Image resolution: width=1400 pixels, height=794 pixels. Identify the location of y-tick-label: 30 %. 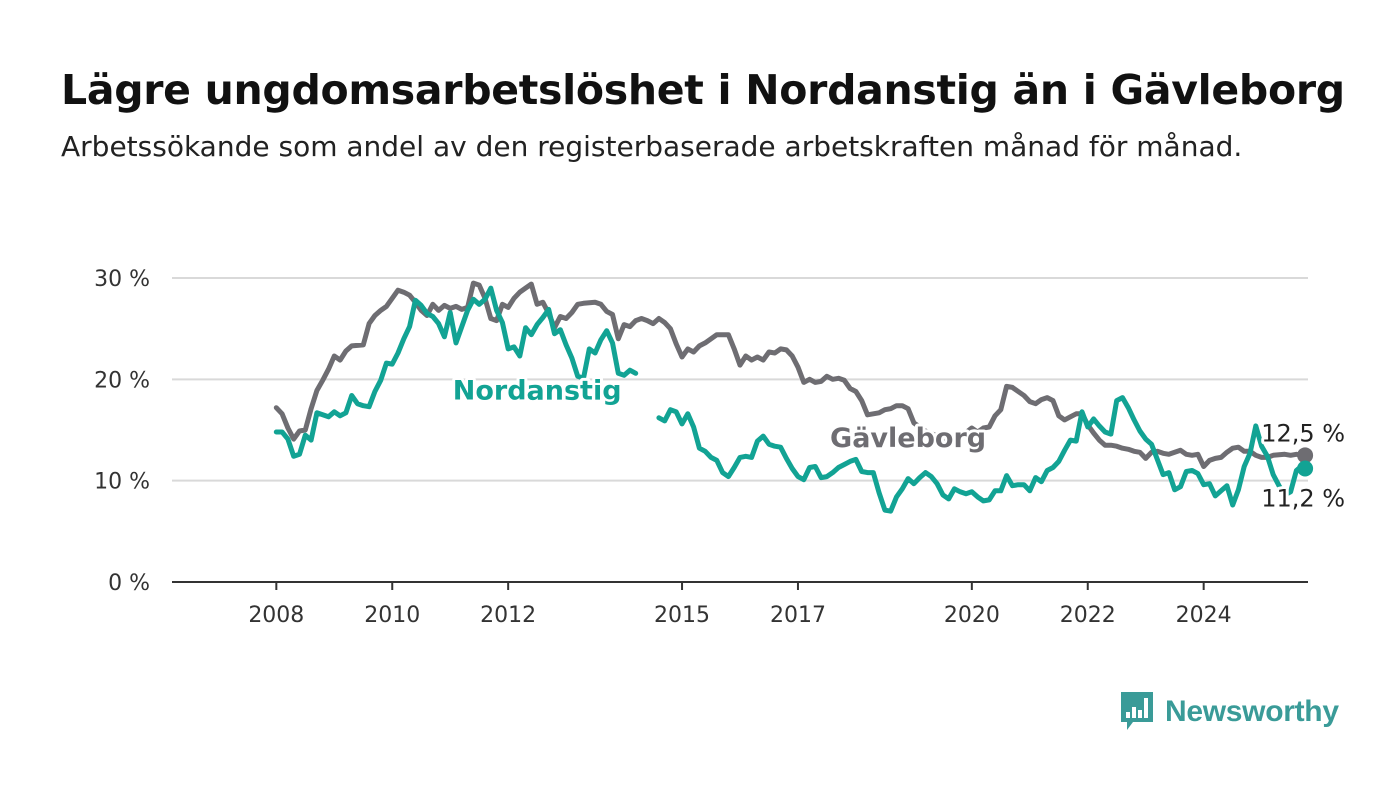
(122, 279).